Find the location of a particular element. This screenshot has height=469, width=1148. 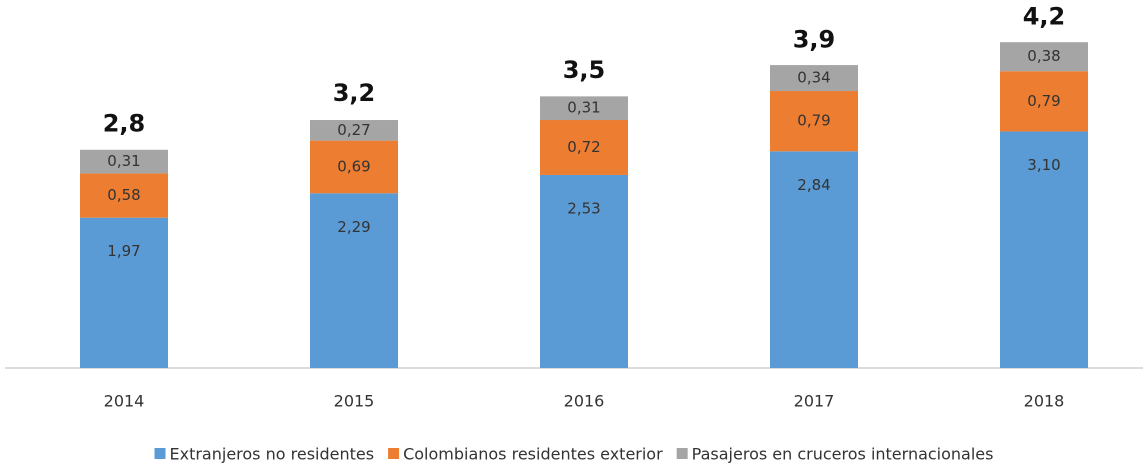

x-tick-label: 2018 is located at coordinates (1044, 401).